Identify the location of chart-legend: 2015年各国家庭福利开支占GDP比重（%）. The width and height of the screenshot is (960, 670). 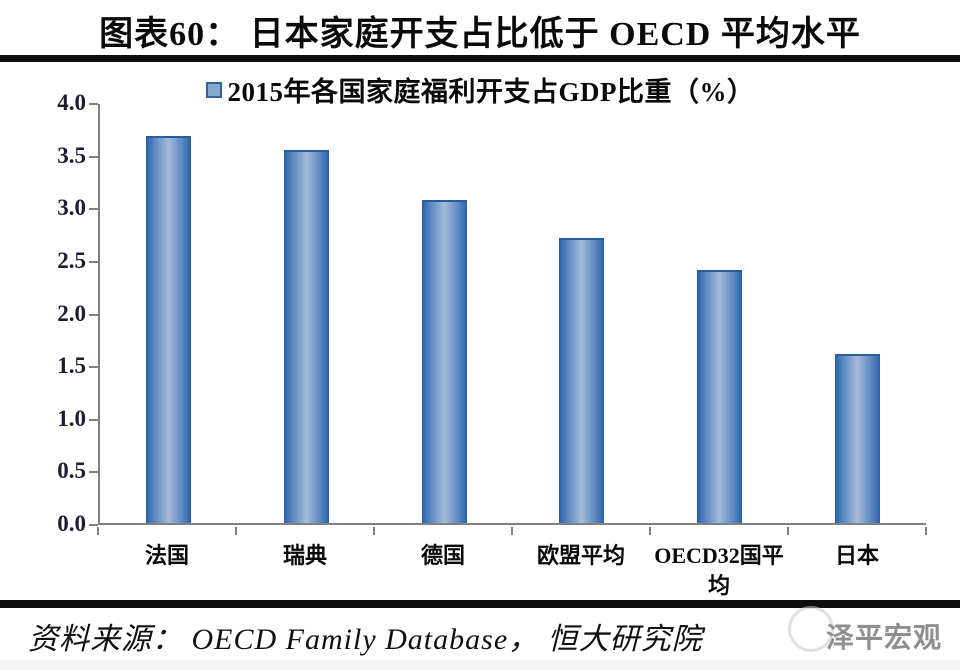
(480, 89).